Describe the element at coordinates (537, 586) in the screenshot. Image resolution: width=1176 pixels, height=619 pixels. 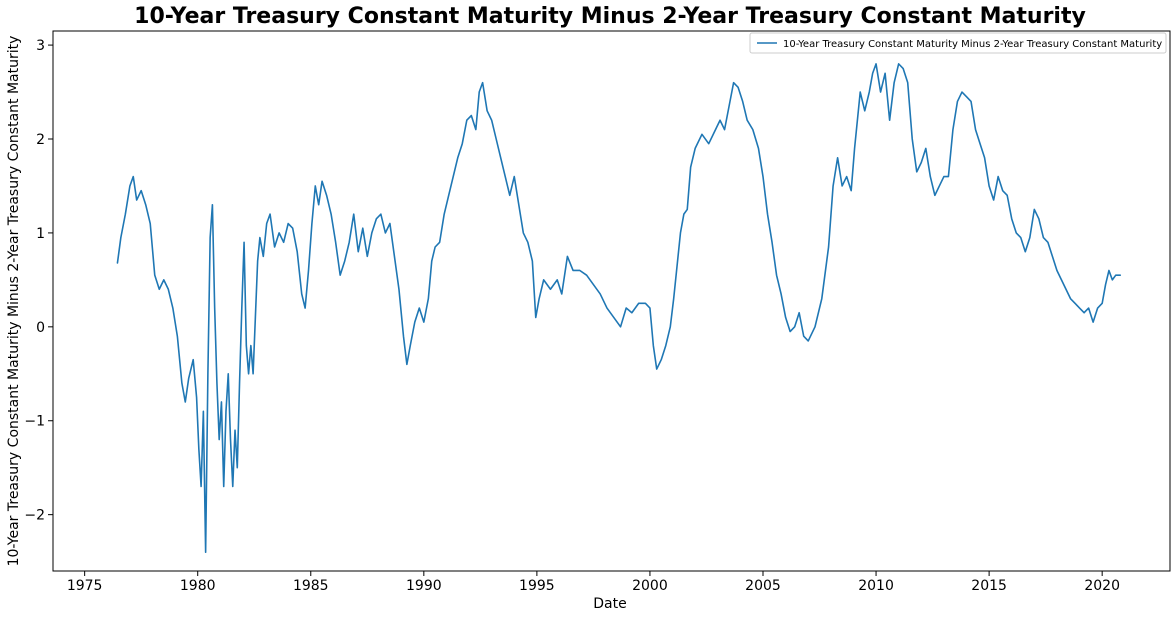
I see `x-tick-label: 1995` at that location.